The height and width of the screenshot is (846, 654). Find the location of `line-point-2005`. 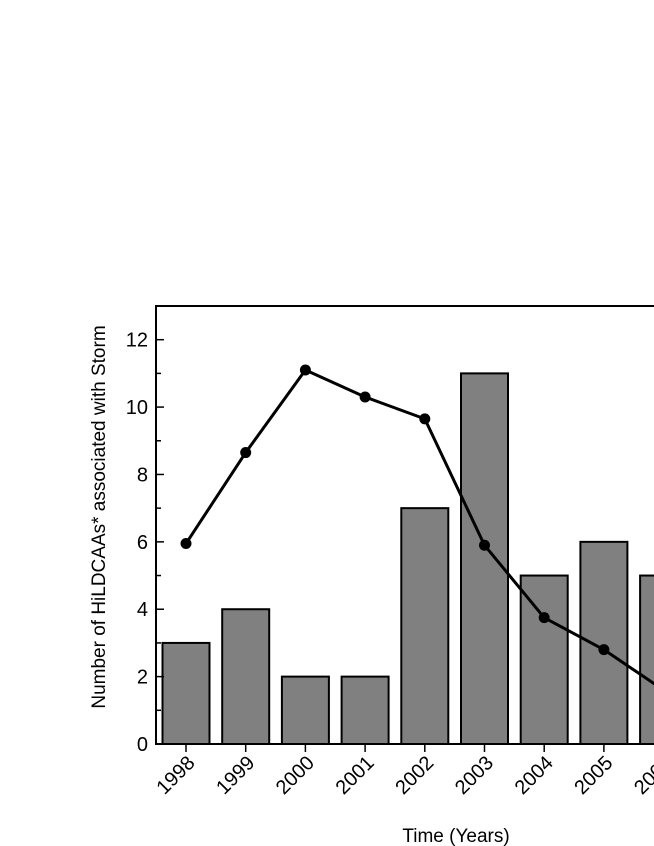

line-point-2005 is located at coordinates (604, 650).